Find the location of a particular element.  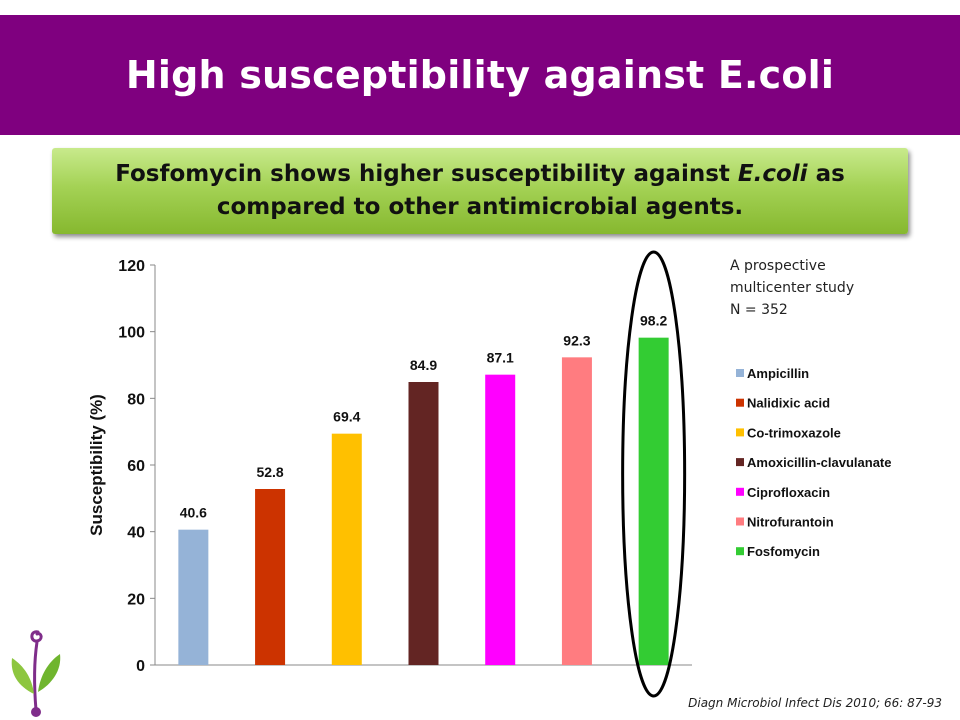

legend-label: Amoxicillin-clavulanate is located at coordinates (819, 462).